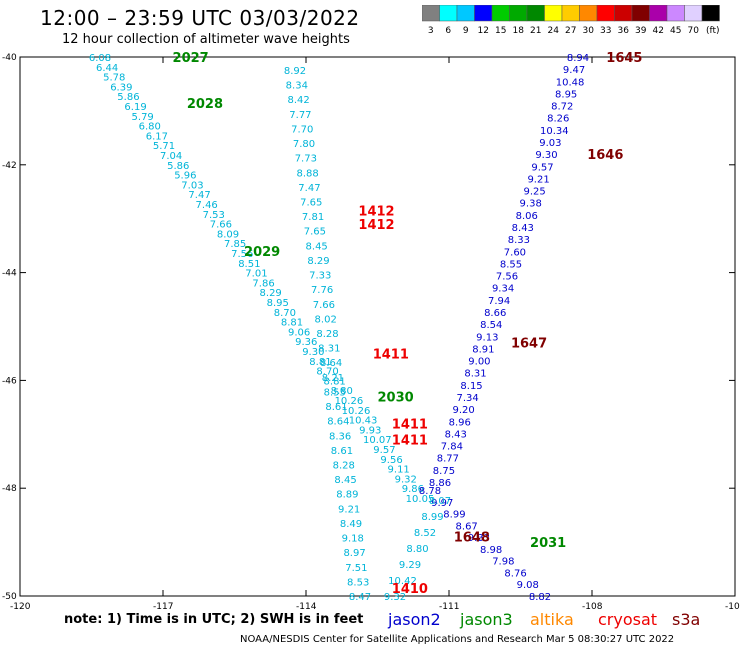 The width and height of the screenshot is (740, 650). Describe the element at coordinates (391, 460) in the screenshot. I see `wave-height-value: 9.56` at that location.